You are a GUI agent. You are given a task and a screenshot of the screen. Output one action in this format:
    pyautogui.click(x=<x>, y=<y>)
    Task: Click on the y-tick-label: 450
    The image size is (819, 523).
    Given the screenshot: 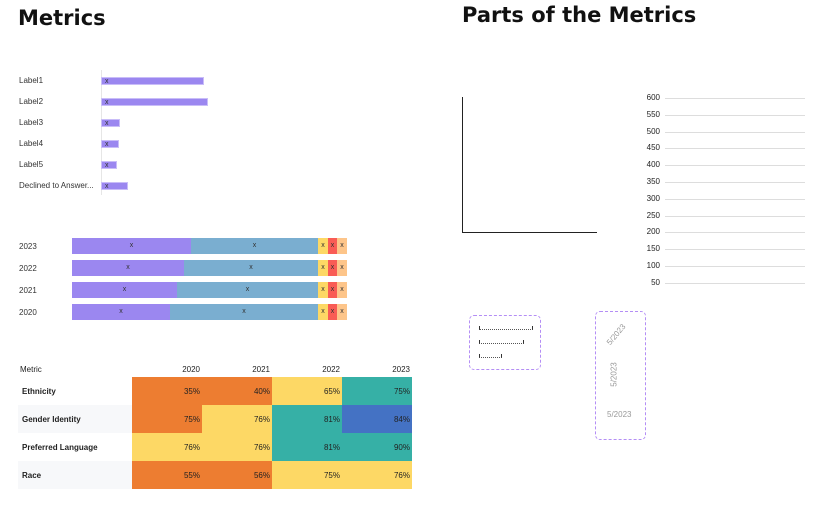 What is the action you would take?
    pyautogui.click(x=653, y=148)
    